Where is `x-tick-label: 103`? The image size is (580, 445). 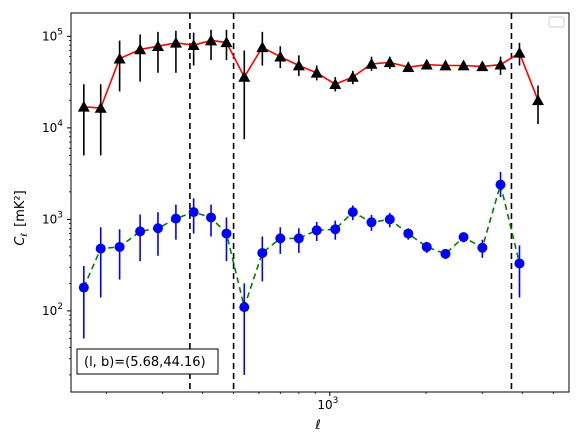
x-tick-label: 103 is located at coordinates (327, 404).